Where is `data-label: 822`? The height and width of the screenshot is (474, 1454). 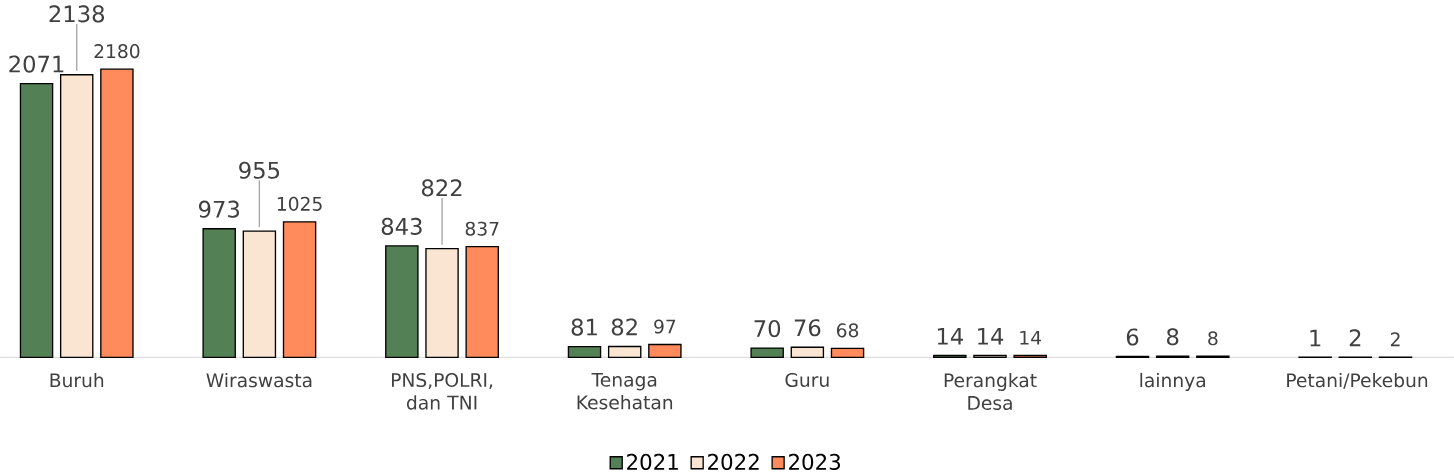
data-label: 822 is located at coordinates (441, 188).